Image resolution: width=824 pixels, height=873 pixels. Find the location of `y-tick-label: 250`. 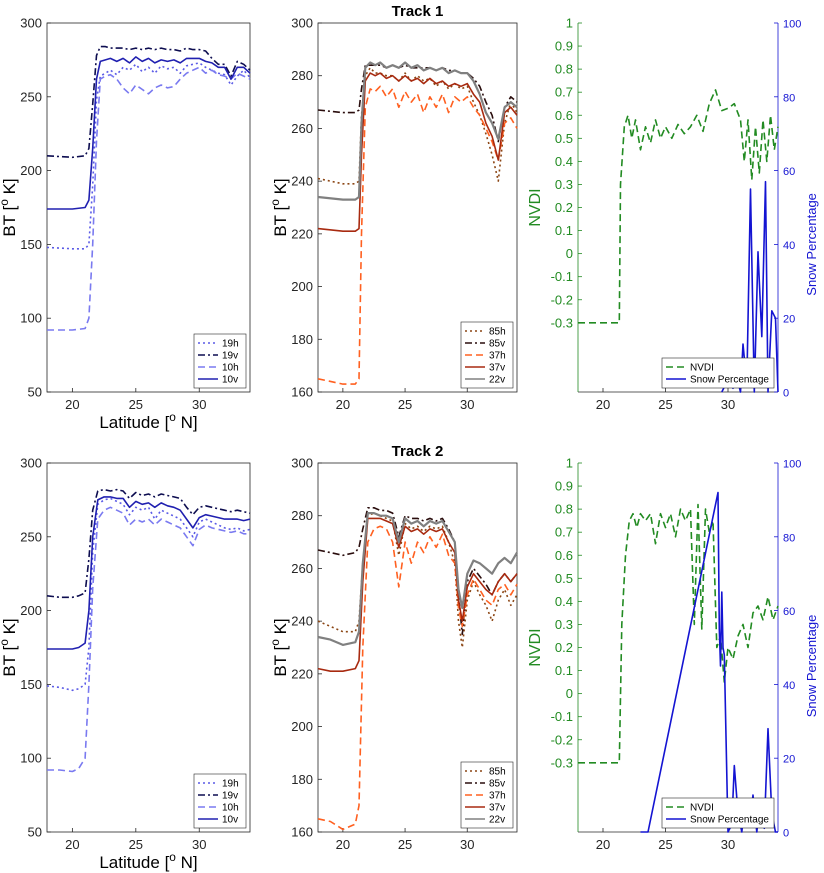

y-tick-label: 250 is located at coordinates (31, 96).